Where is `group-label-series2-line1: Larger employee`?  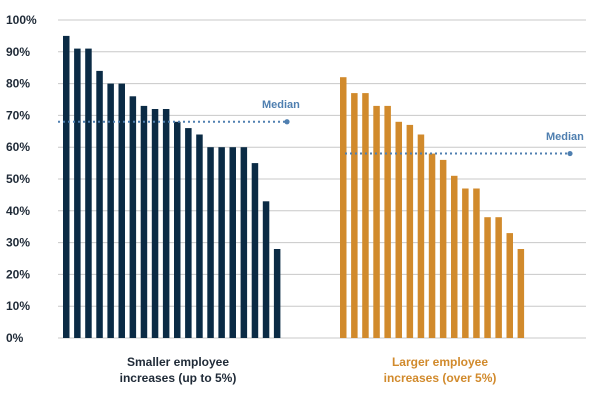 group-label-series2-line1: Larger employee is located at coordinates (440, 362).